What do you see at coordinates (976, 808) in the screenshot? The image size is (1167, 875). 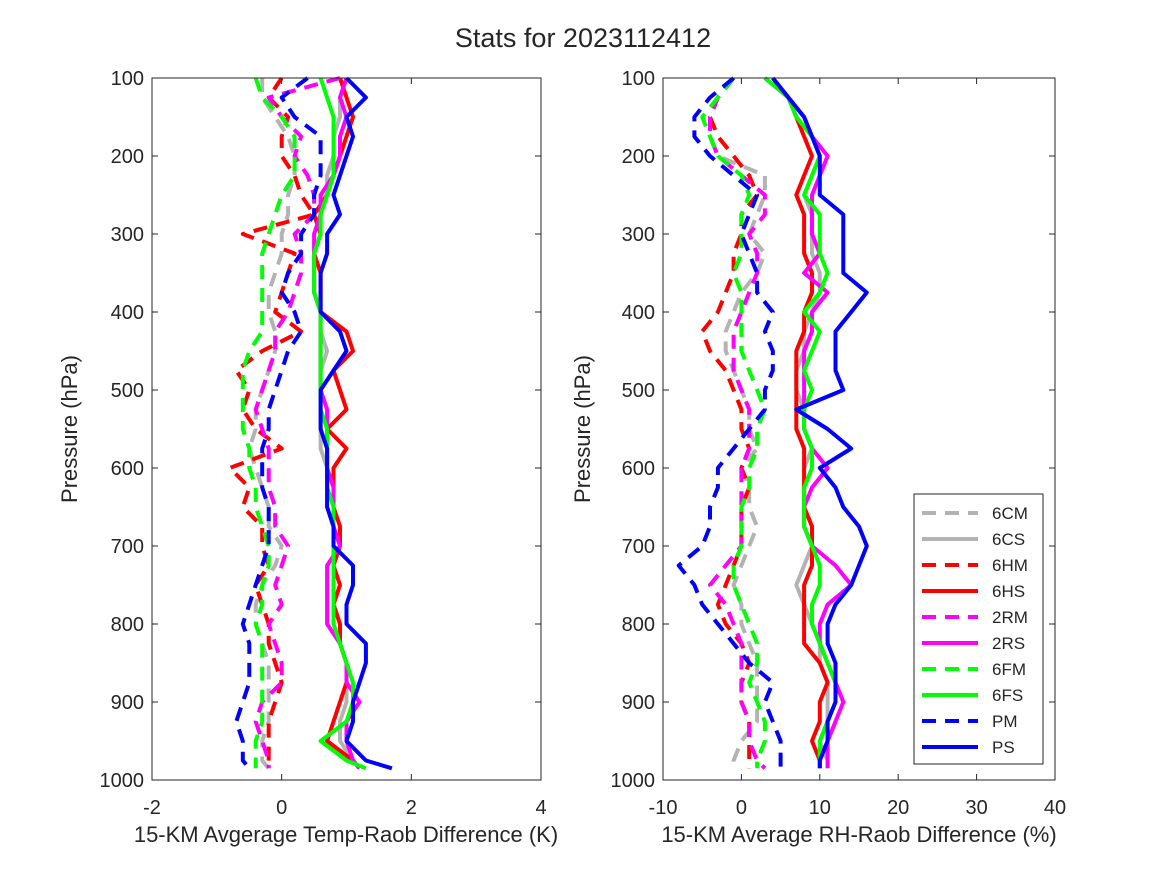 I see `rh-x-tick-label: 30` at bounding box center [976, 808].